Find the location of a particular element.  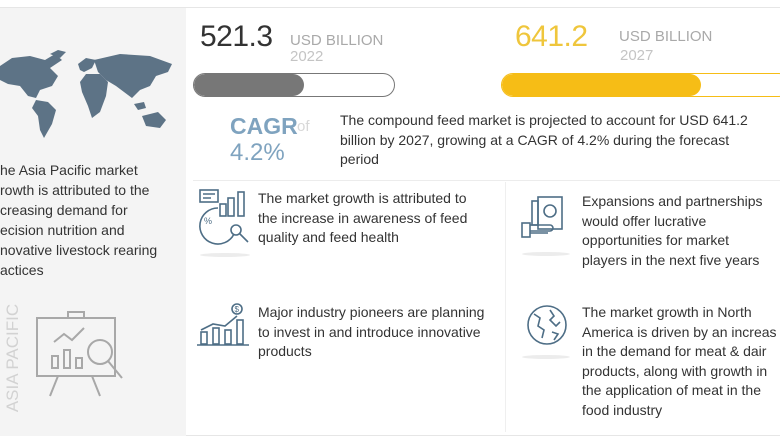

bottom-divider is located at coordinates (483, 435).